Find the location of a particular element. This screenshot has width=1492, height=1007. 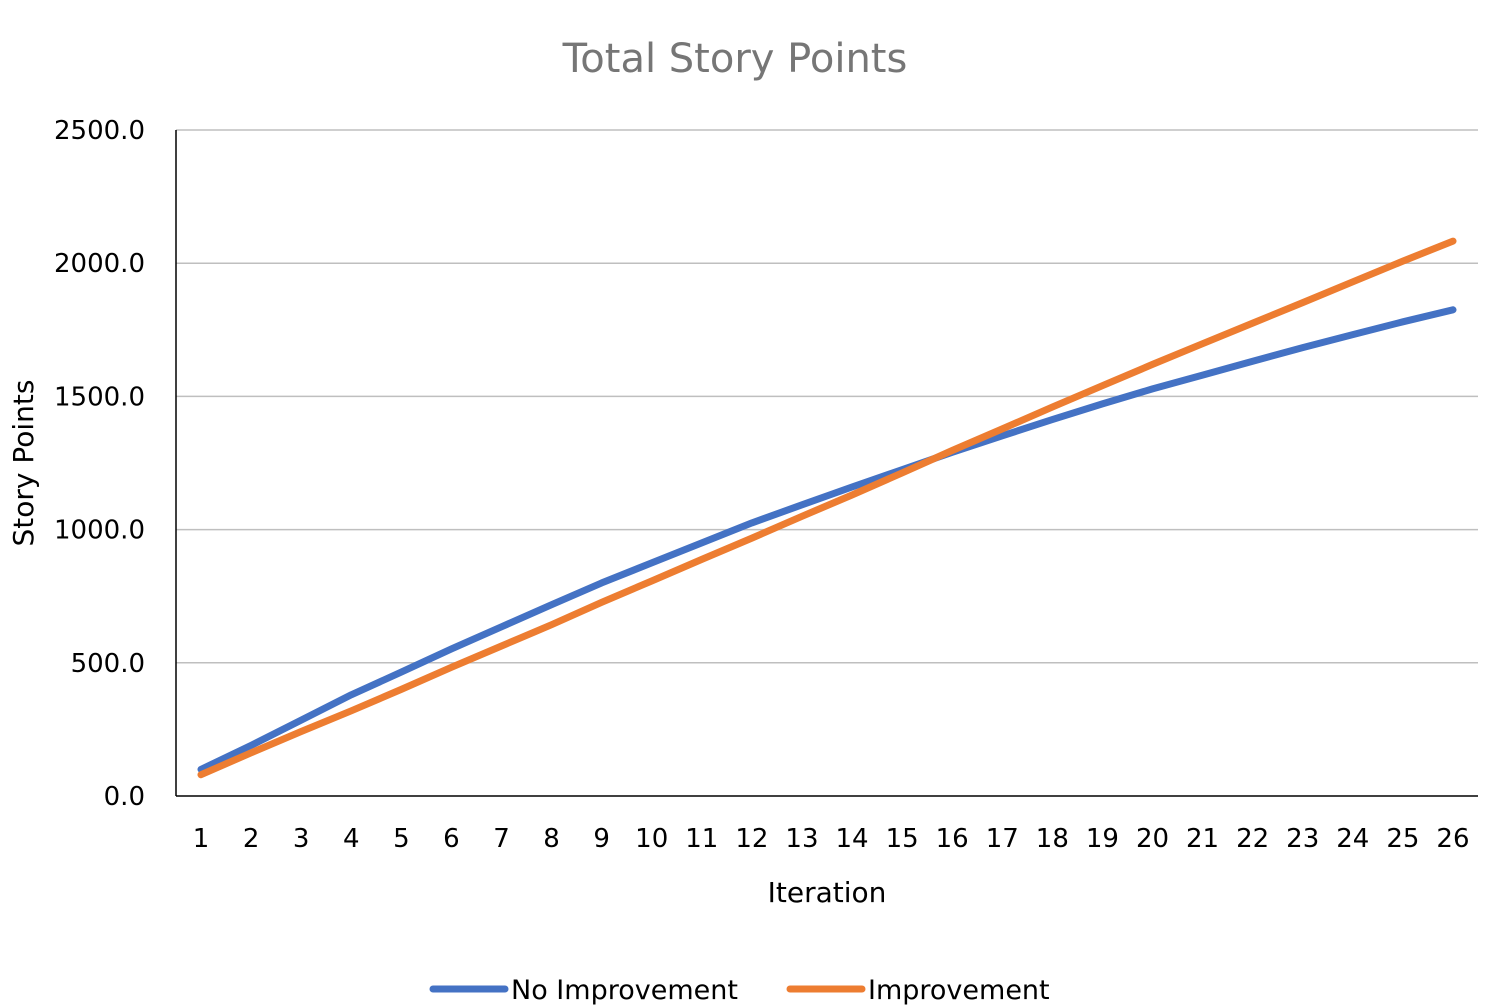

chart-title: Total Story Points is located at coordinates (735, 59).